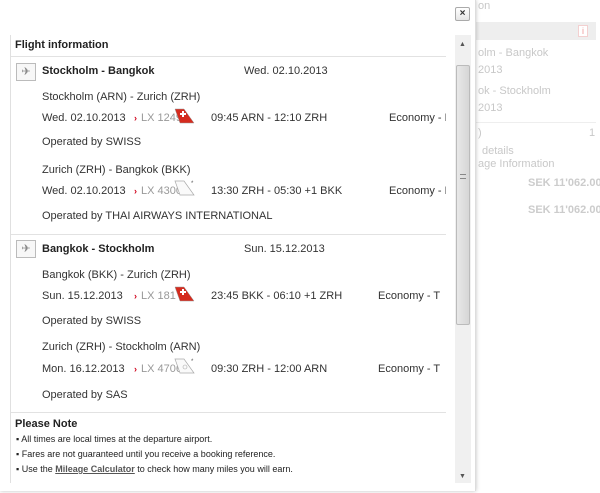 This screenshot has width=600, height=493. What do you see at coordinates (161, 369) in the screenshot?
I see `flight-number: LX 4706` at bounding box center [161, 369].